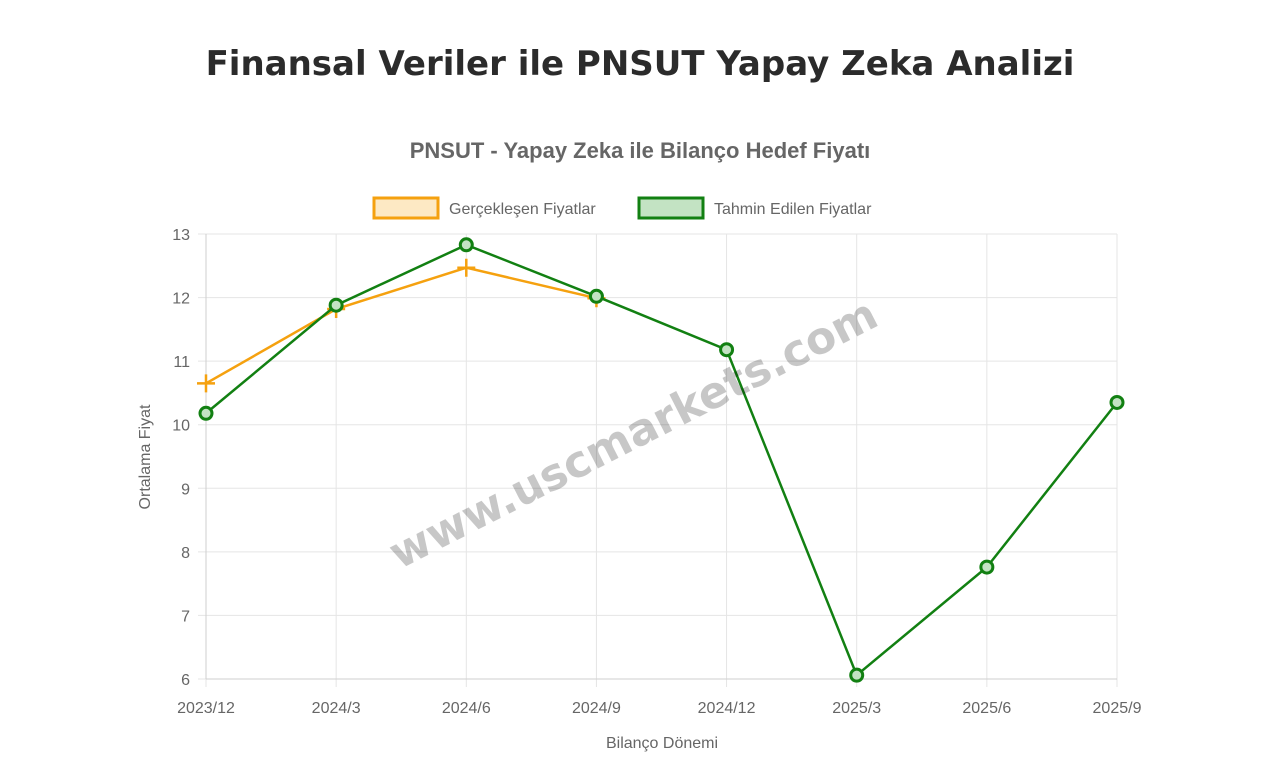  I want to click on x-tick-label: 2024/12, so click(727, 708).